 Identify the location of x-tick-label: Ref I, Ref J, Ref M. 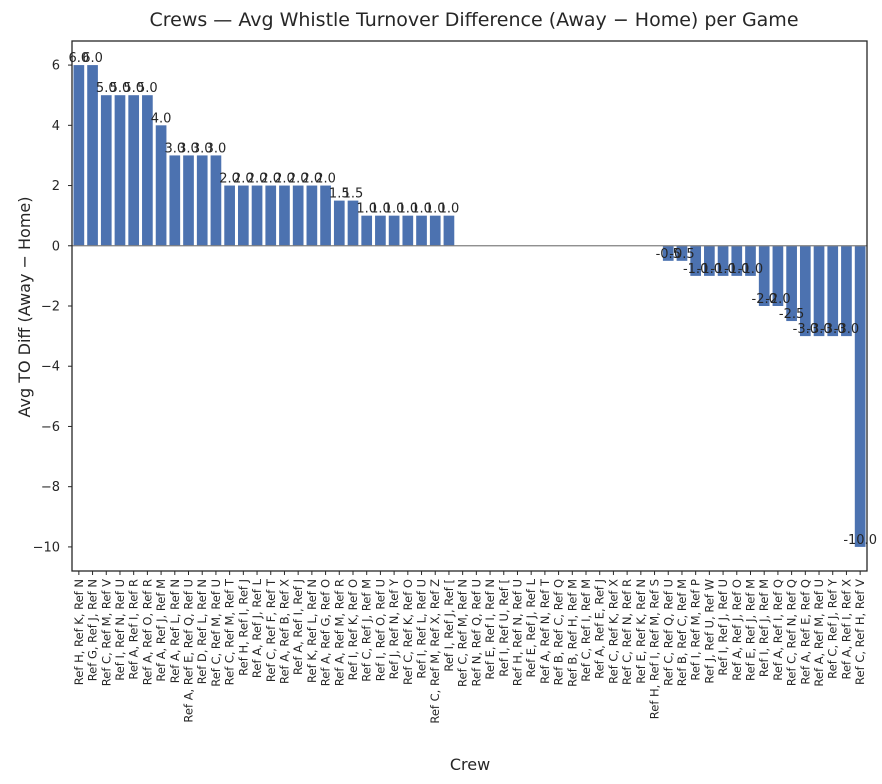
(764, 628).